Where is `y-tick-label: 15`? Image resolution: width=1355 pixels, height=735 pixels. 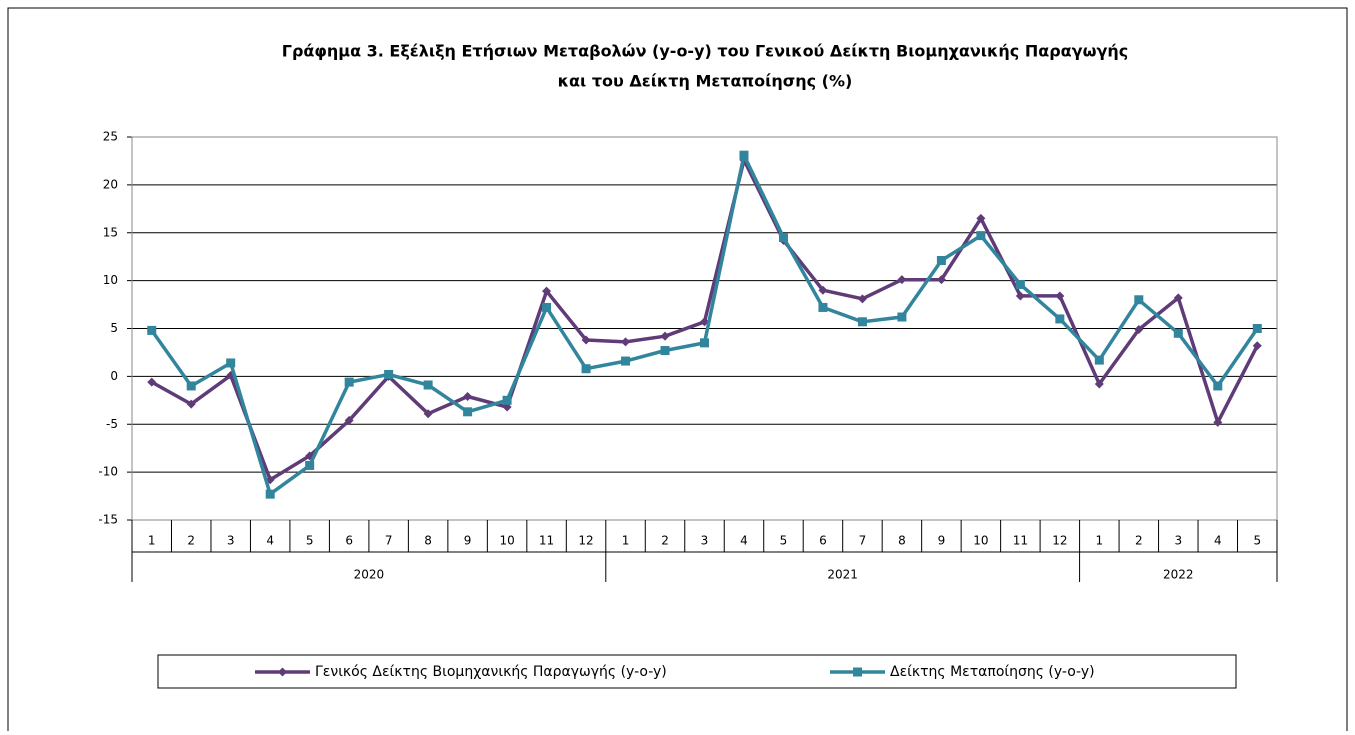 y-tick-label: 15 is located at coordinates (110, 232).